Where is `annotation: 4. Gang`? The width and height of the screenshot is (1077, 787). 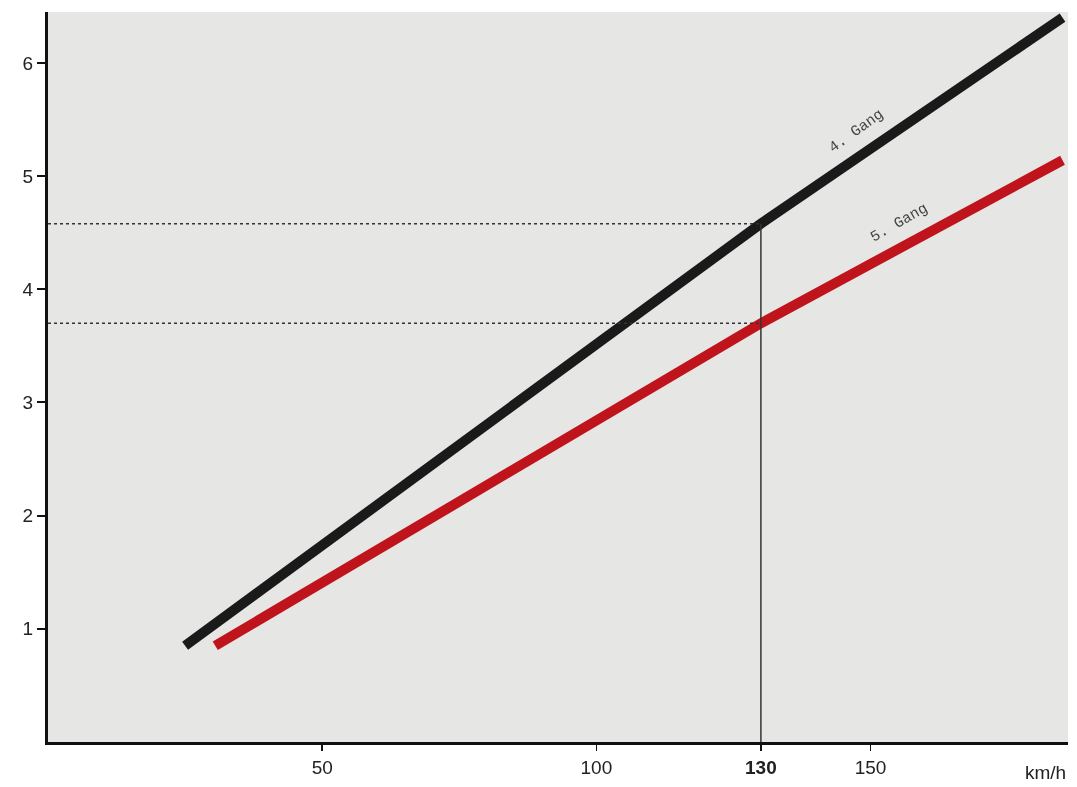 annotation: 4. Gang is located at coordinates (856, 131).